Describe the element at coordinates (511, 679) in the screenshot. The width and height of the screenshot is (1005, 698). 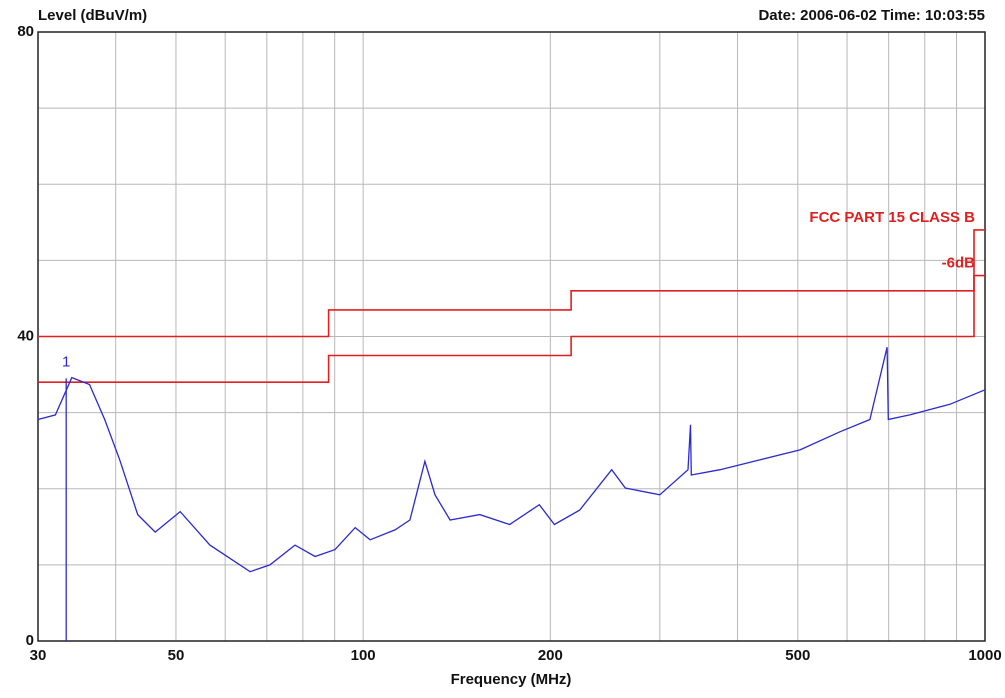
I see `x-axis-label: Frequency (MHz)` at that location.